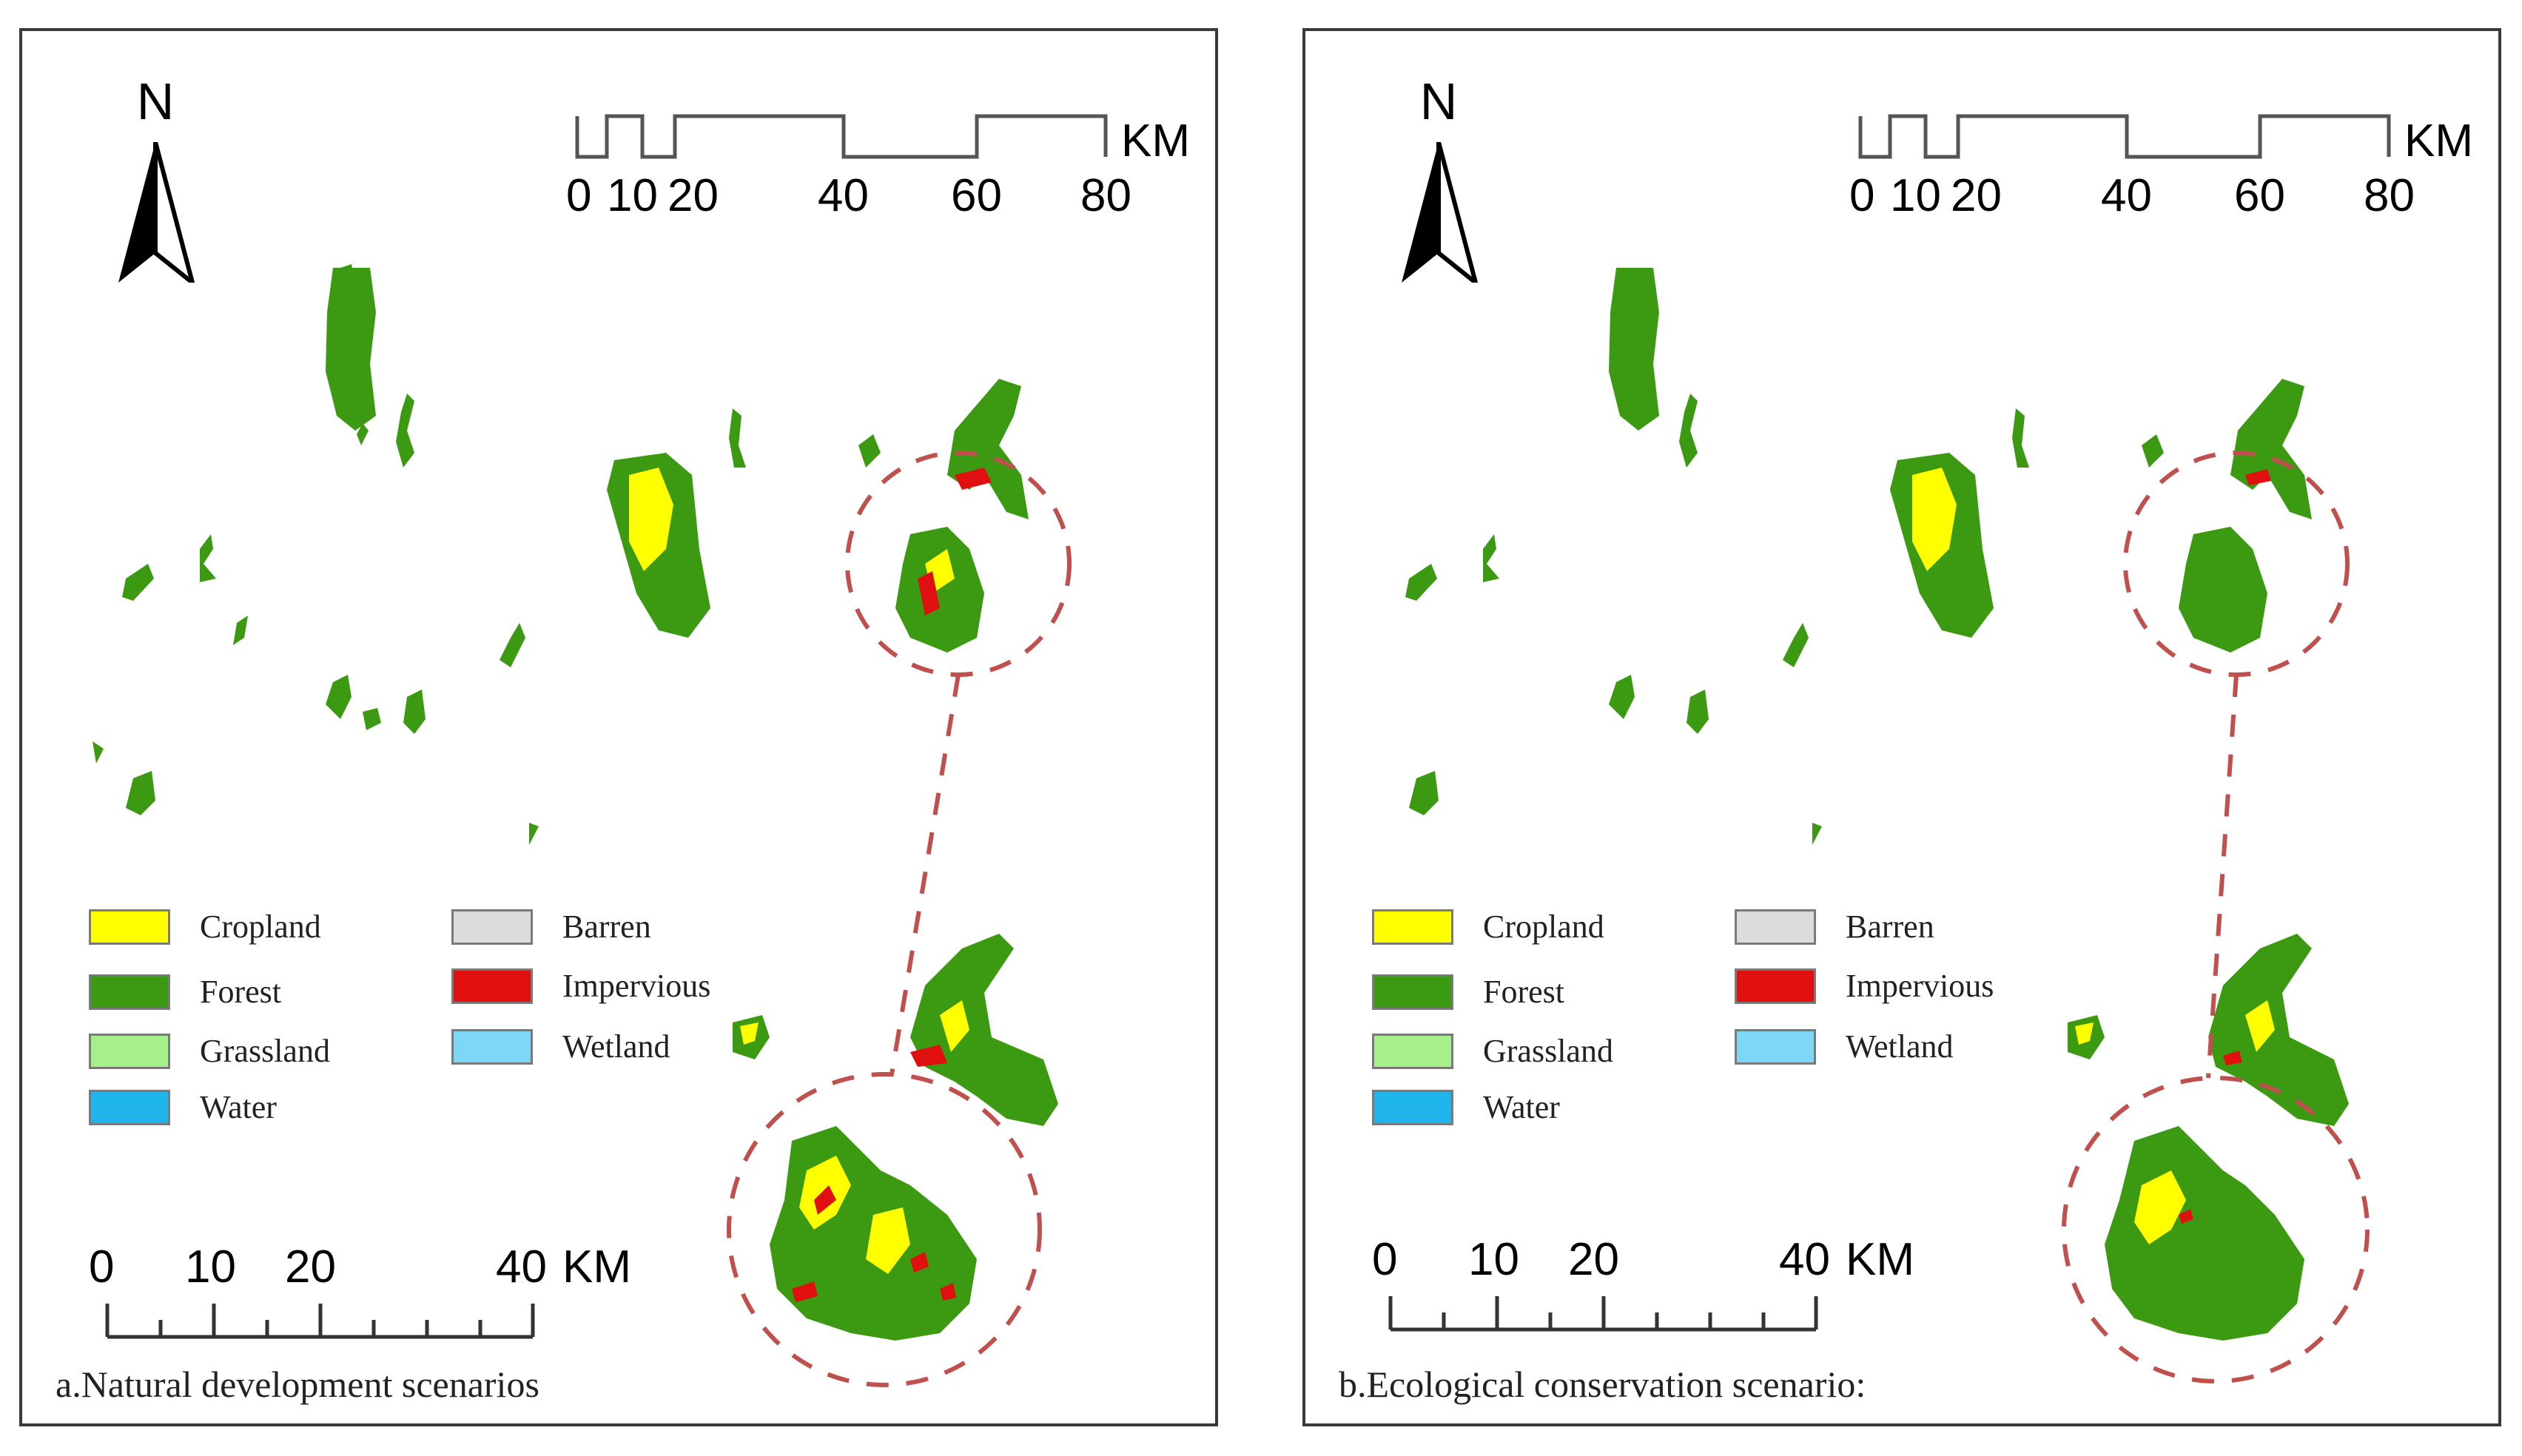 The image size is (2522, 1456). What do you see at coordinates (1440, 213) in the screenshot?
I see `north-arrow-icon` at bounding box center [1440, 213].